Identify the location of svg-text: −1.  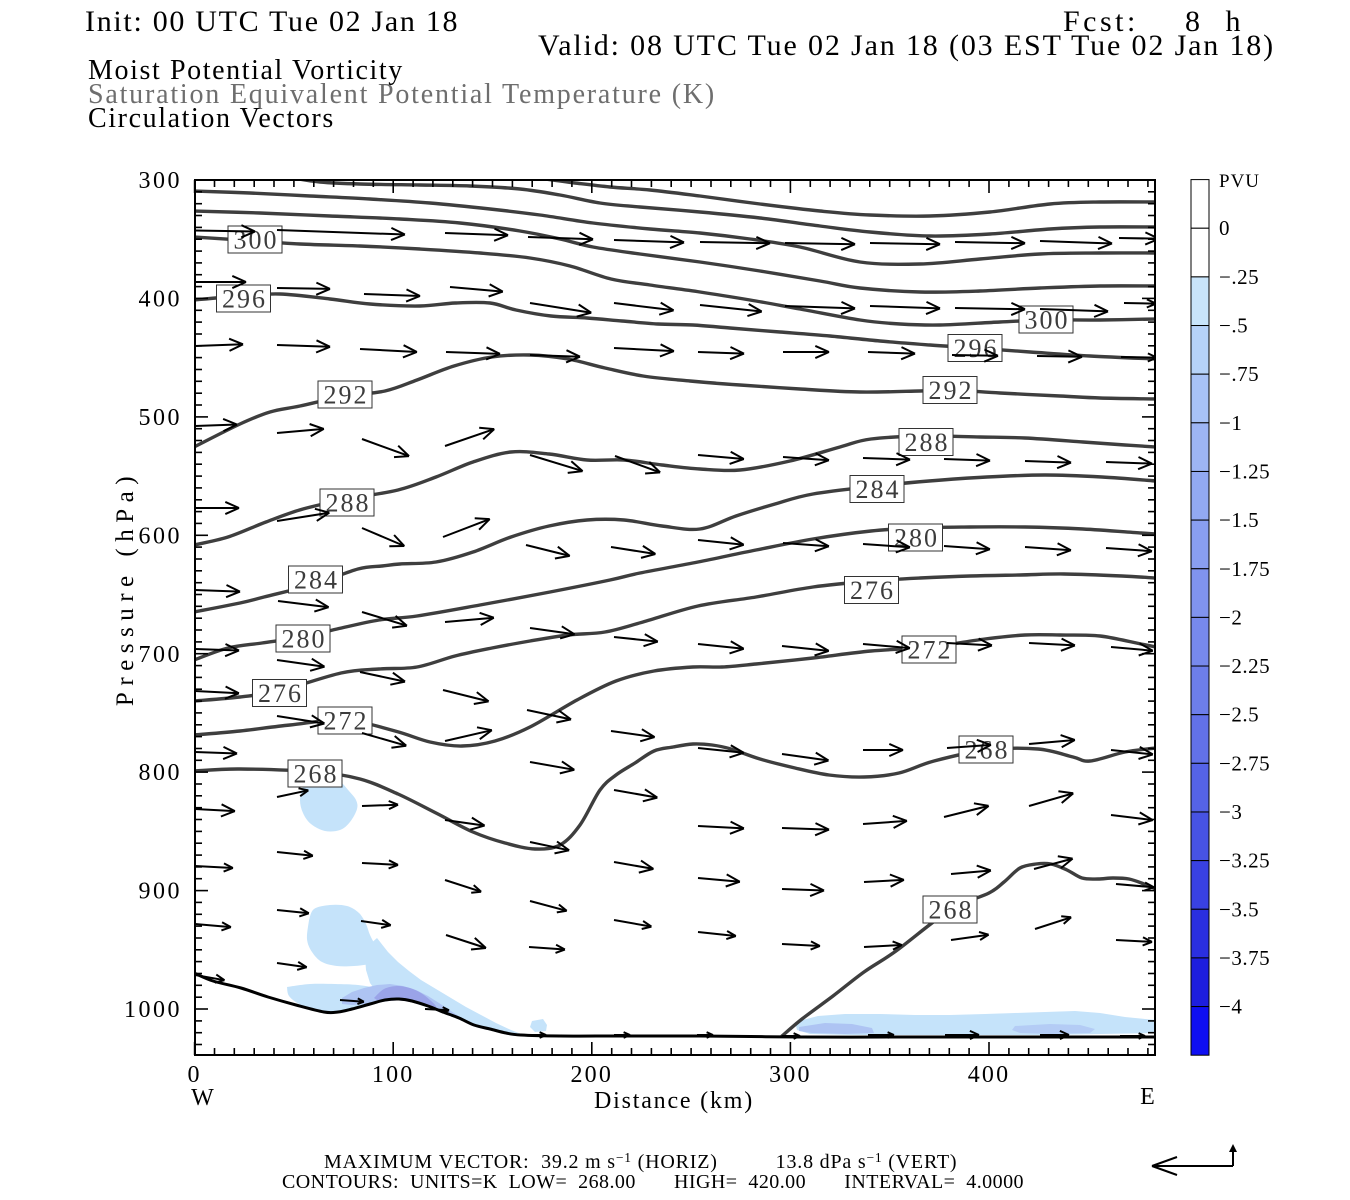
(1230, 423).